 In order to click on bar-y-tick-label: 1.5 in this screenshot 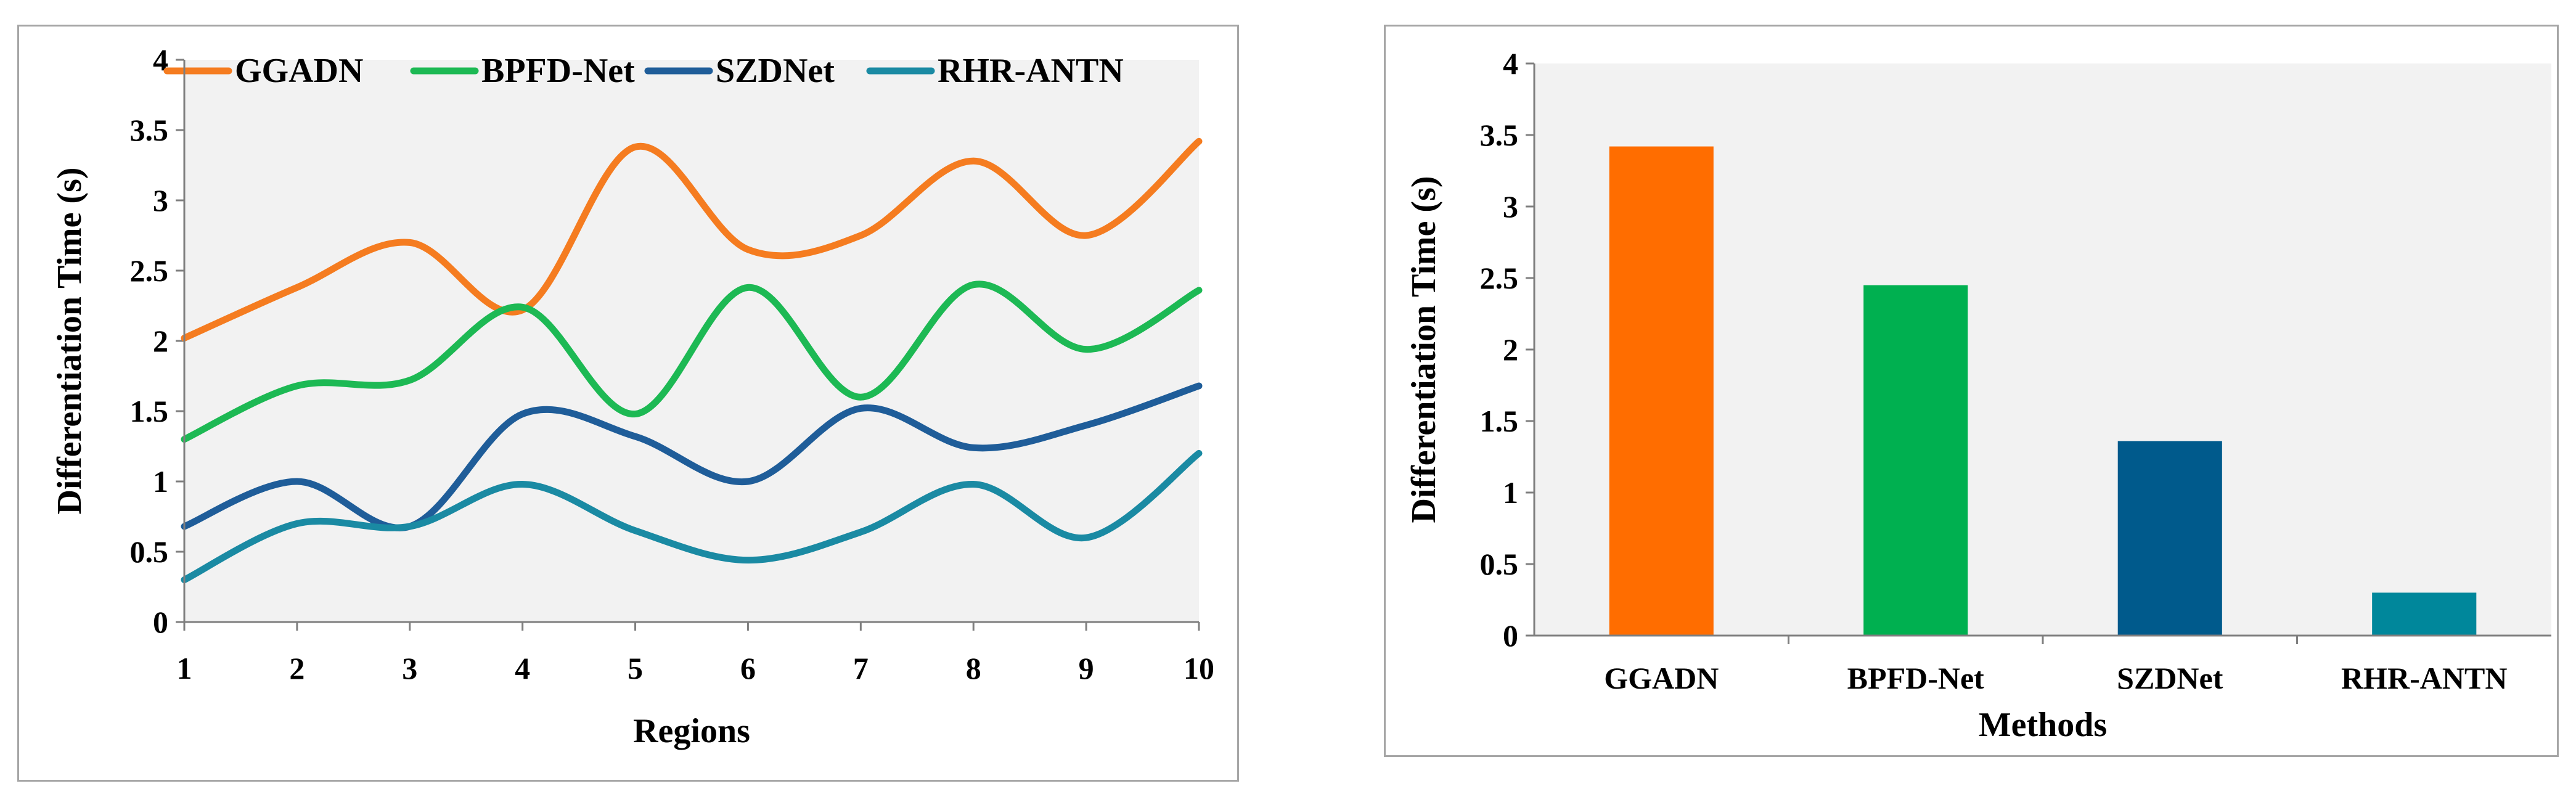, I will do `click(1499, 421)`.